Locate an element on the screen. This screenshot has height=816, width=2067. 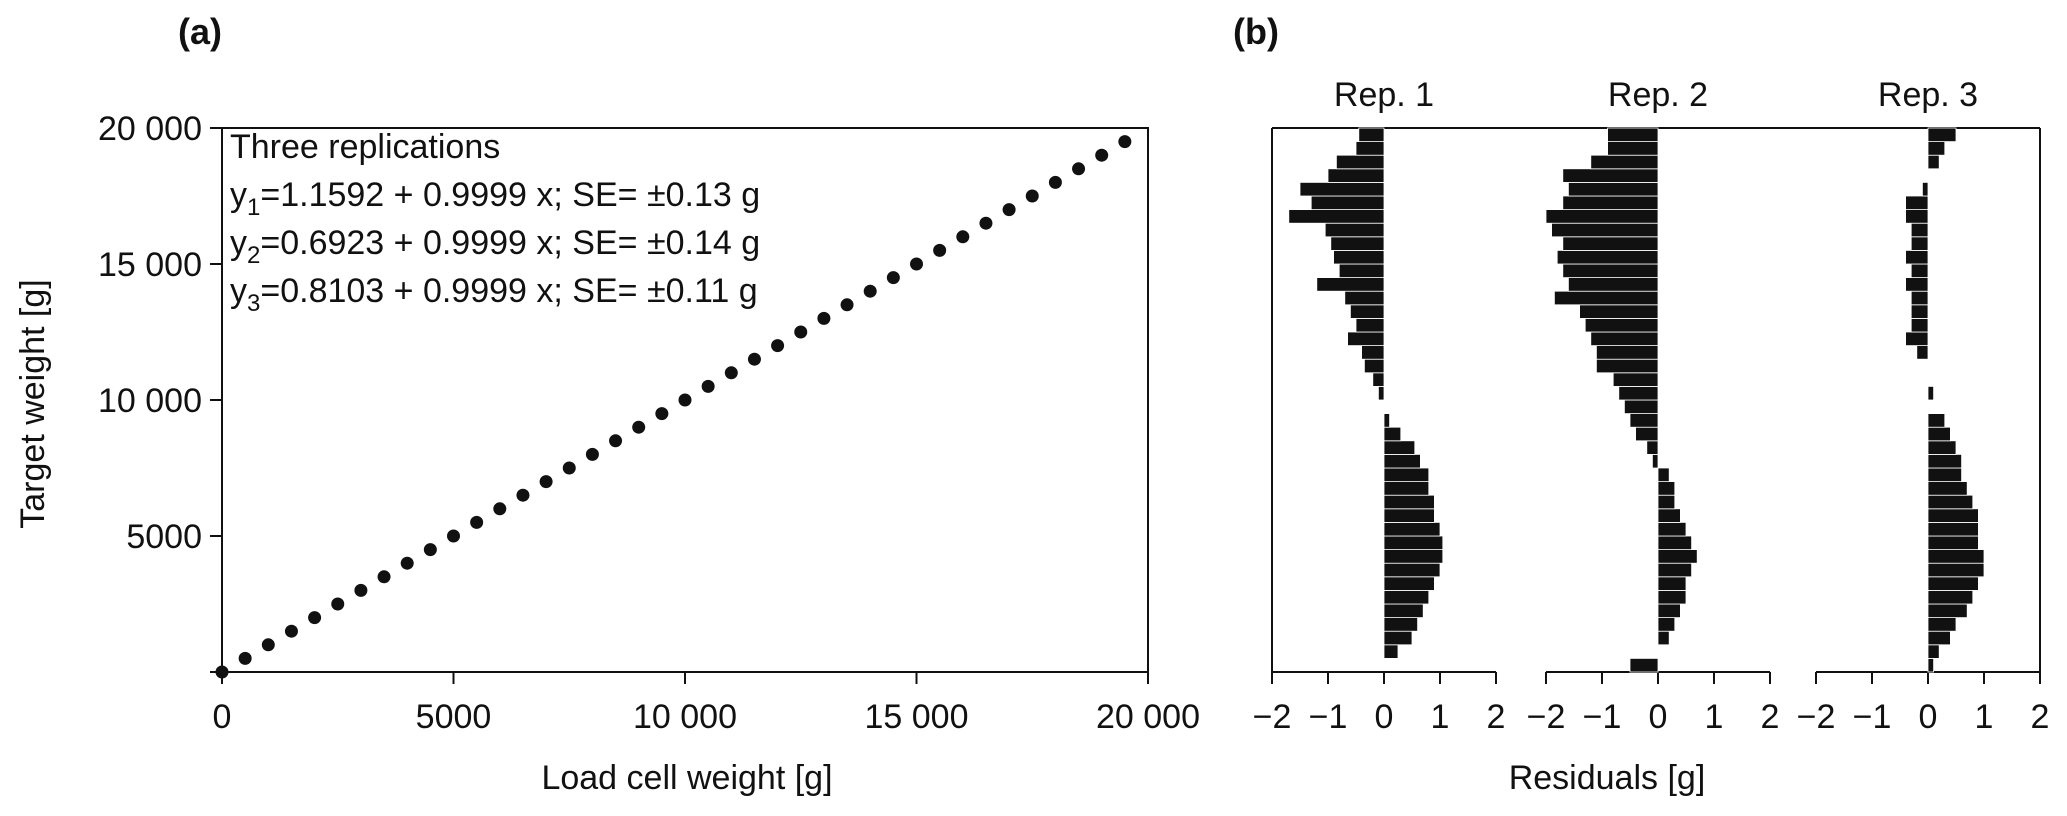
y-tick-label: 5000 is located at coordinates (164, 537).